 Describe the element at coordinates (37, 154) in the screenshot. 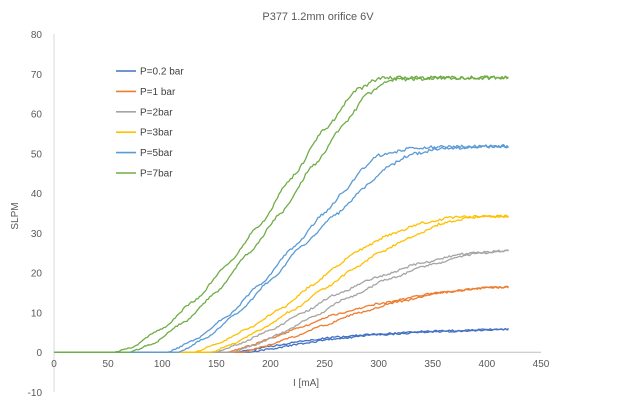

I see `y-tick-label: 50` at that location.